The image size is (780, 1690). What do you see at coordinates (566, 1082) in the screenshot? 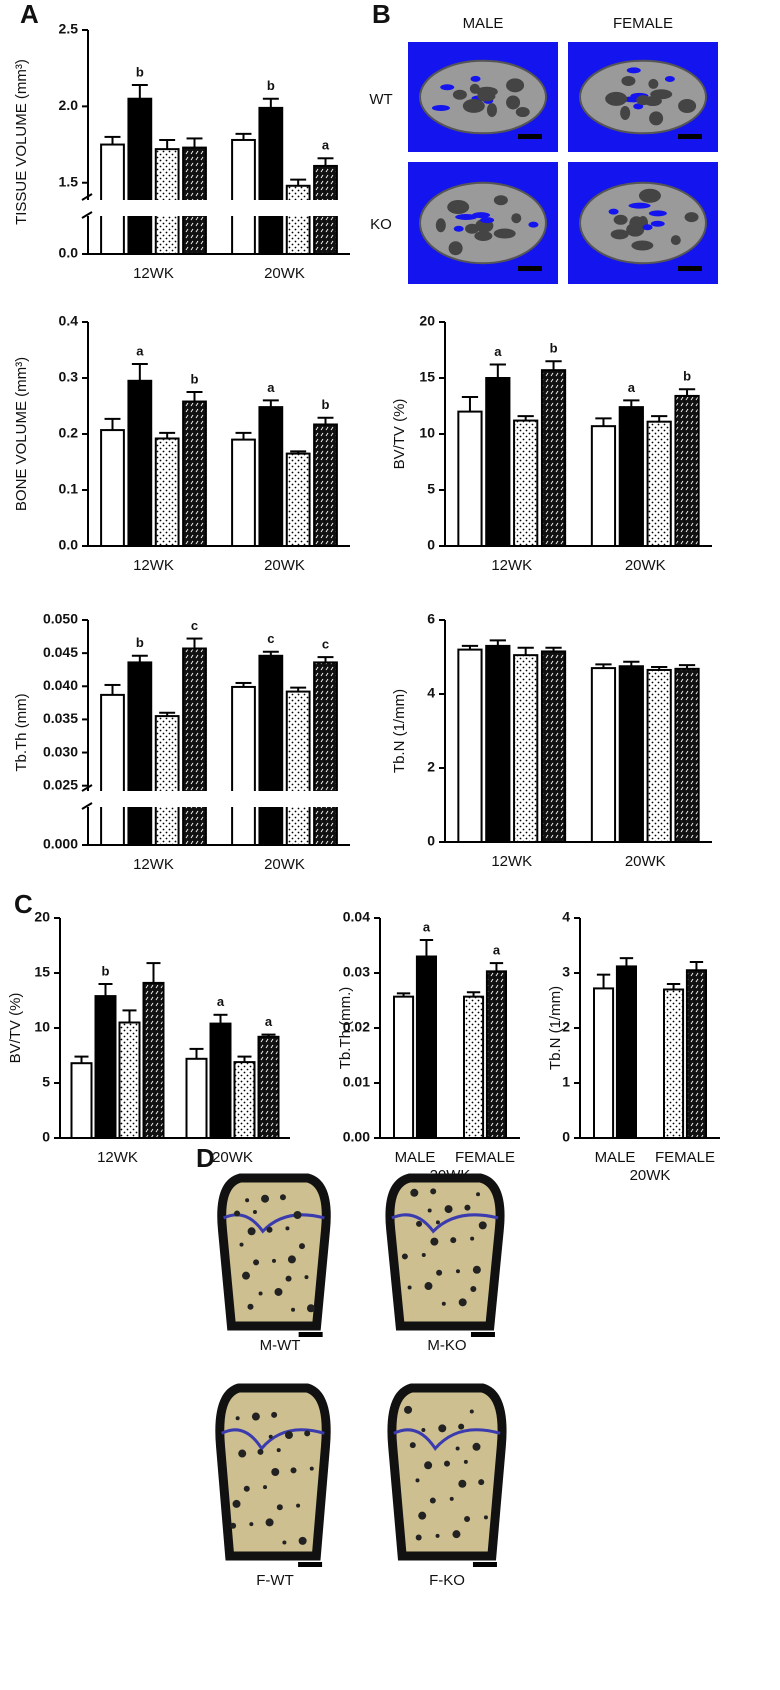
I see `y-tick-label: 1` at bounding box center [566, 1082].